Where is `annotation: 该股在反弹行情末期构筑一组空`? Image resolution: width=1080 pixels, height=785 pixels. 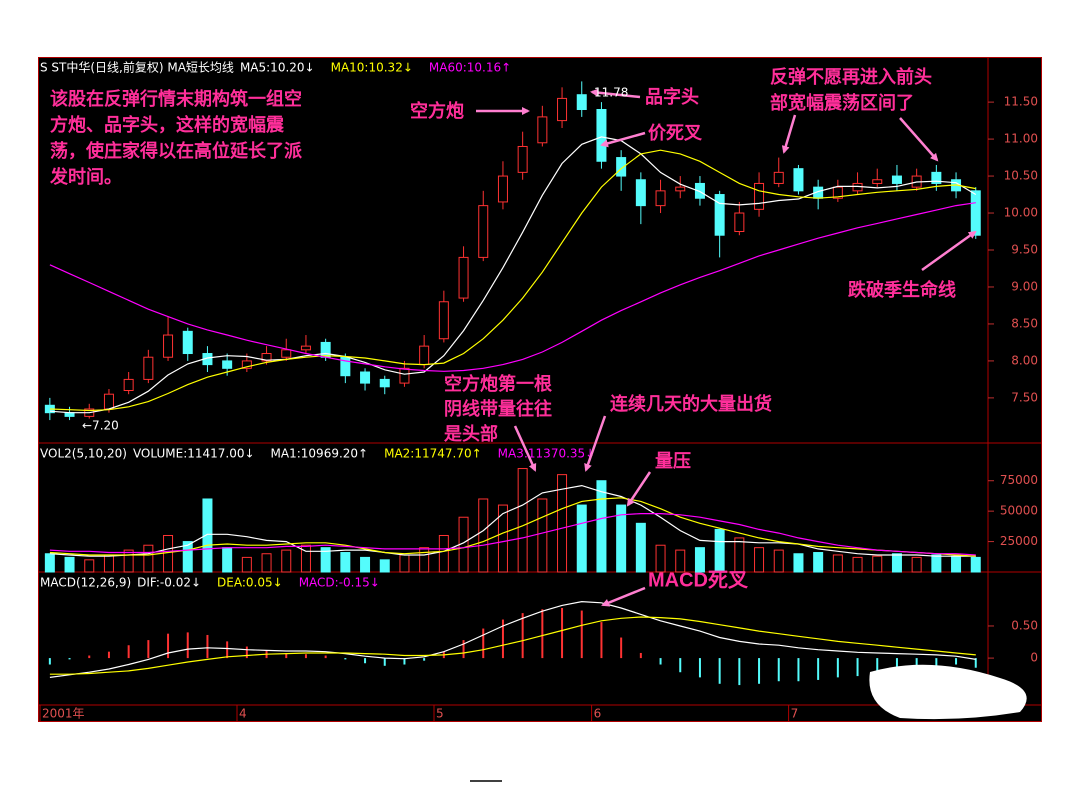 annotation: 该股在反弹行情末期构筑一组空 is located at coordinates (176, 99).